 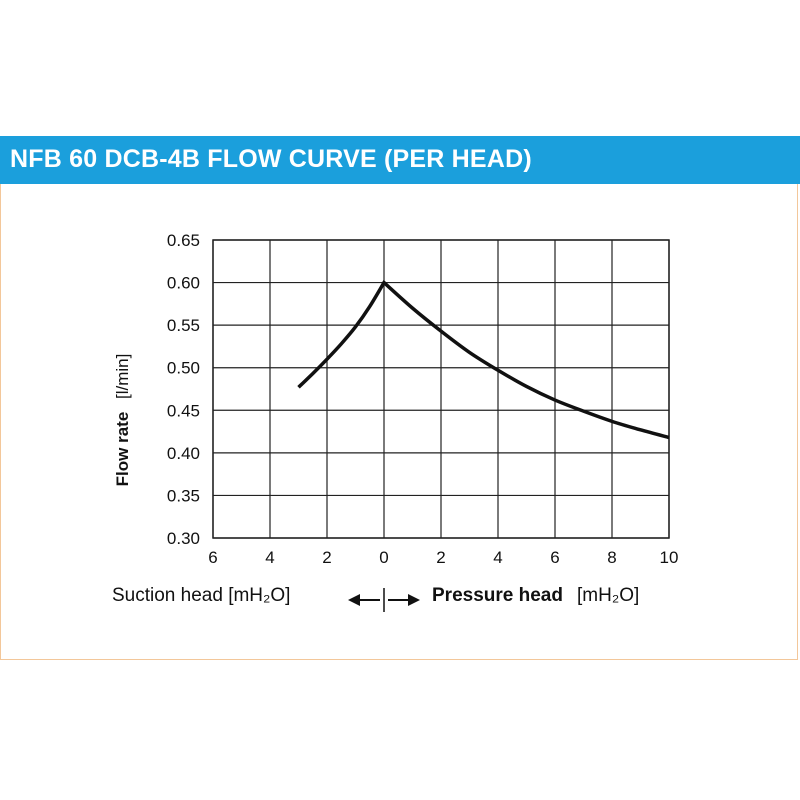 I want to click on title-bar: NFB 60 DCB-4B FLOW CURVE (PER HEAD), so click(x=400, y=160).